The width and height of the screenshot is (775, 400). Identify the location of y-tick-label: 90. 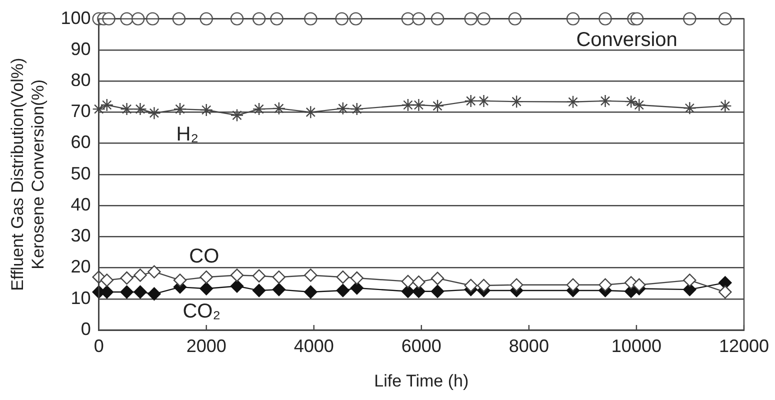
(80, 48).